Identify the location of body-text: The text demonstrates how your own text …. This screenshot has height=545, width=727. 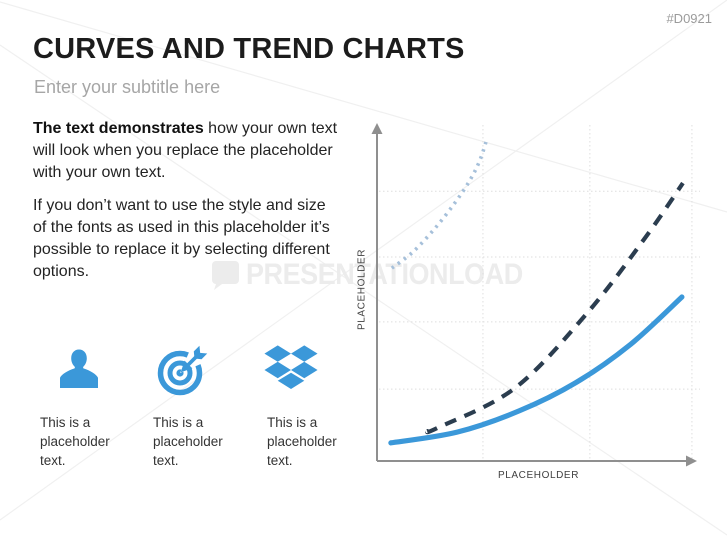
(188, 206).